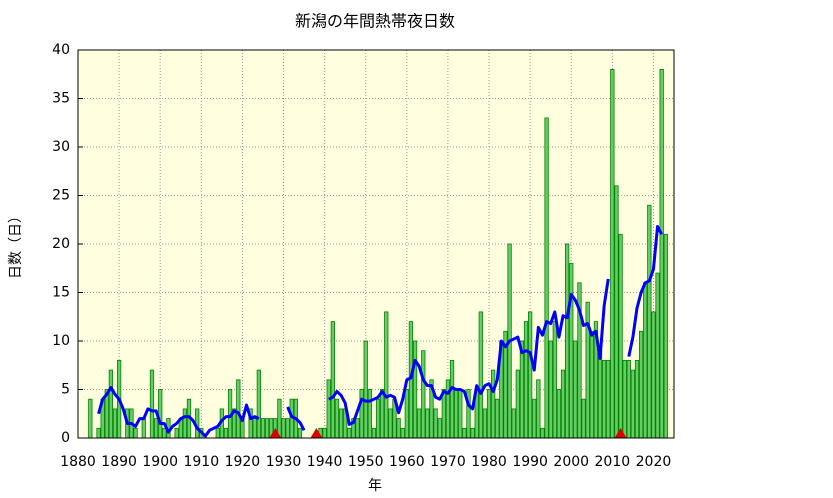 The width and height of the screenshot is (833, 498). I want to click on x-tick-label: 1910, so click(201, 462).